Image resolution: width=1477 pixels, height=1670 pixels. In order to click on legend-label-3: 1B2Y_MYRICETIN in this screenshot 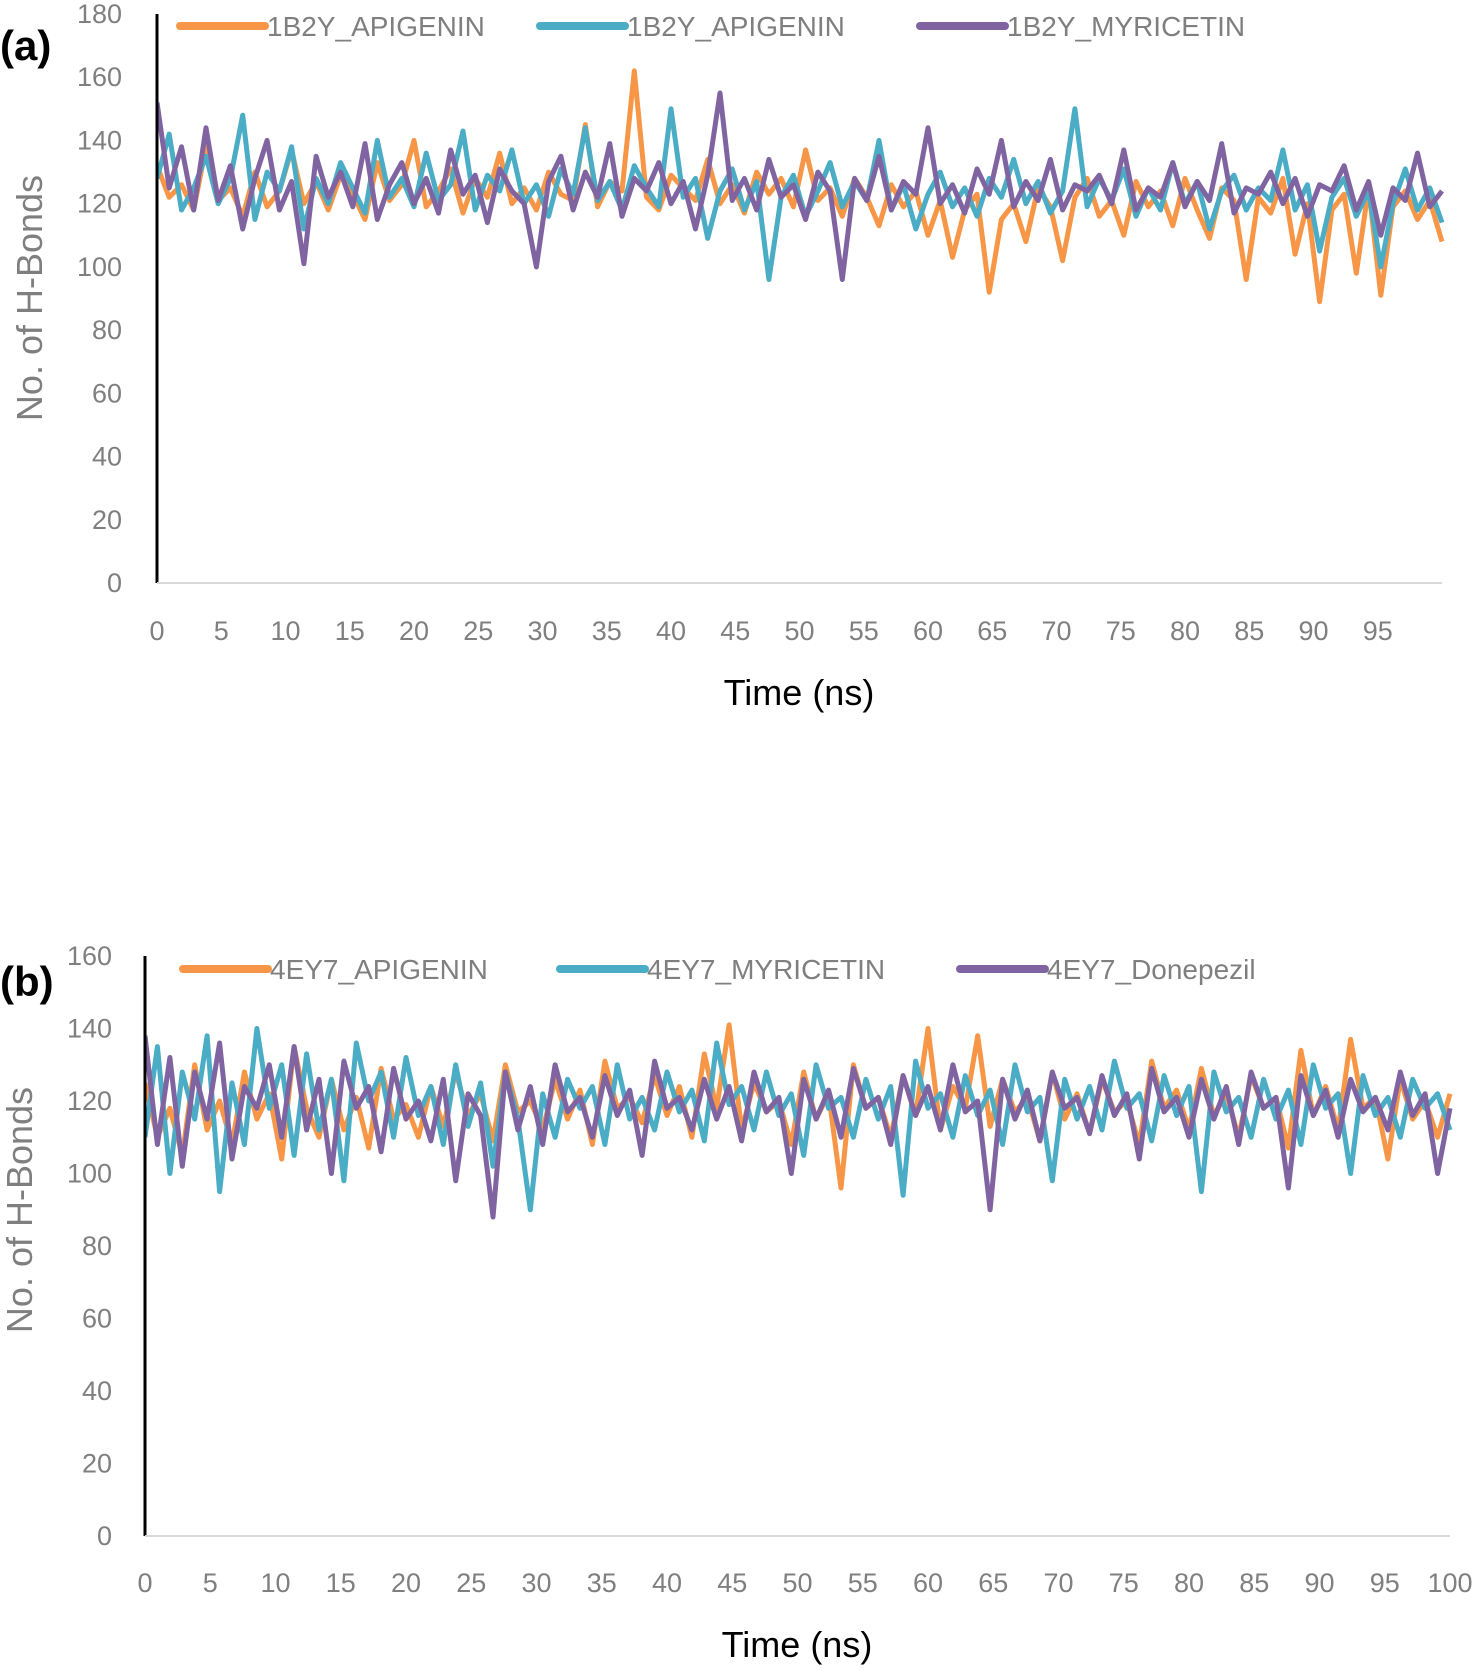, I will do `click(1126, 26)`.